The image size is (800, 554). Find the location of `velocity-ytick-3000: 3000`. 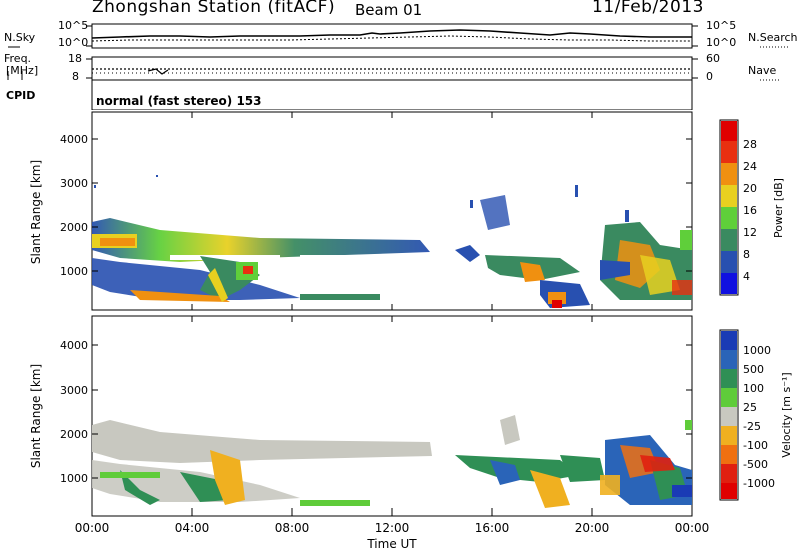

velocity-ytick-3000: 3000 is located at coordinates (74, 390).